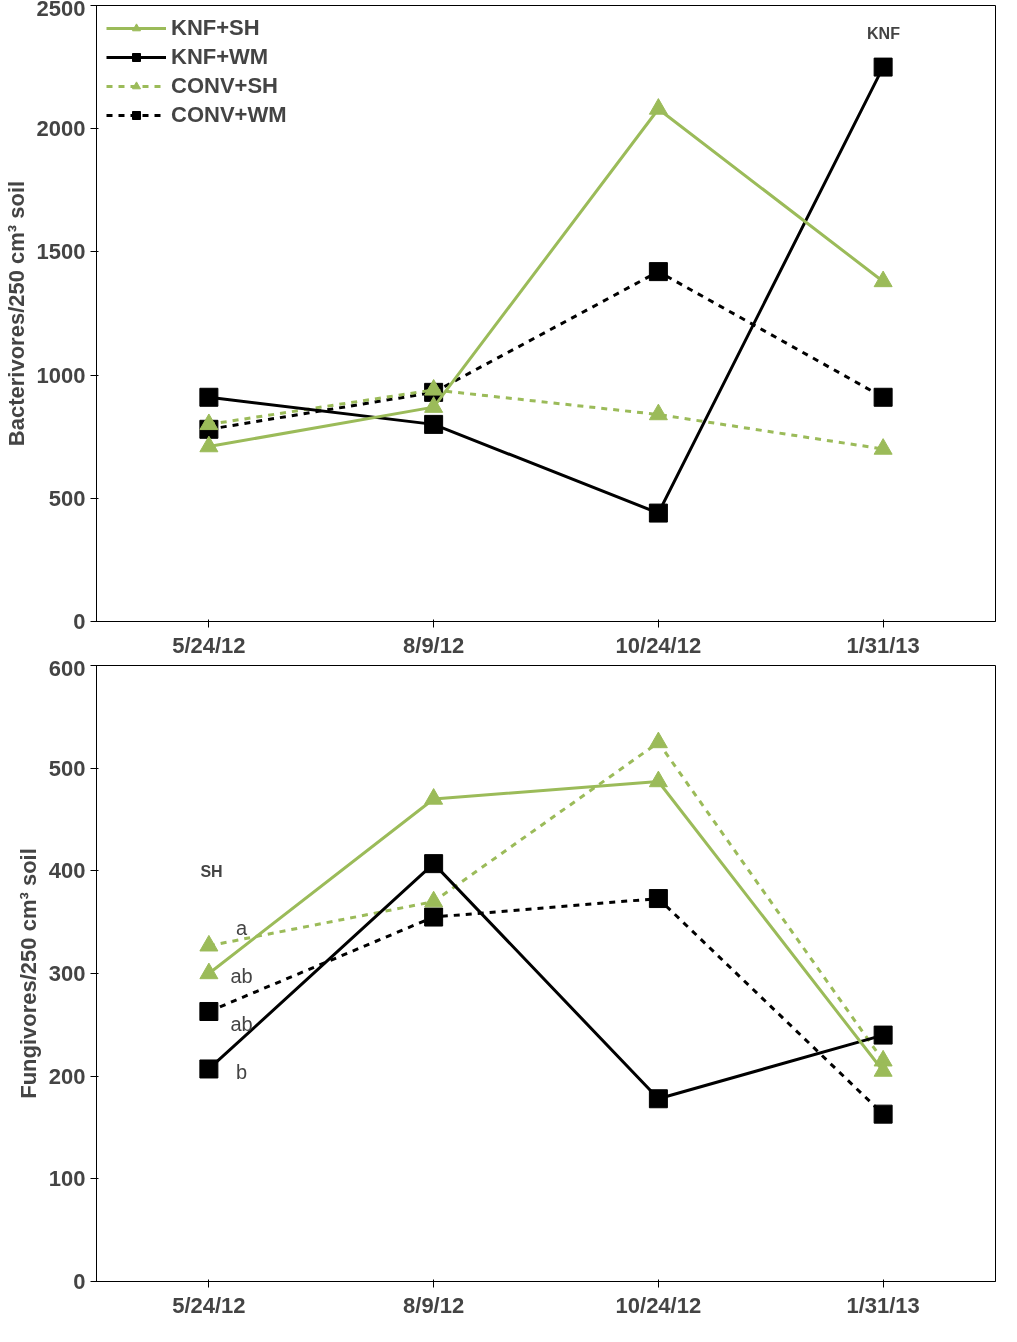 This screenshot has width=1017, height=1342. What do you see at coordinates (220, 57) in the screenshot?
I see `legend-label: KNF+WM` at bounding box center [220, 57].